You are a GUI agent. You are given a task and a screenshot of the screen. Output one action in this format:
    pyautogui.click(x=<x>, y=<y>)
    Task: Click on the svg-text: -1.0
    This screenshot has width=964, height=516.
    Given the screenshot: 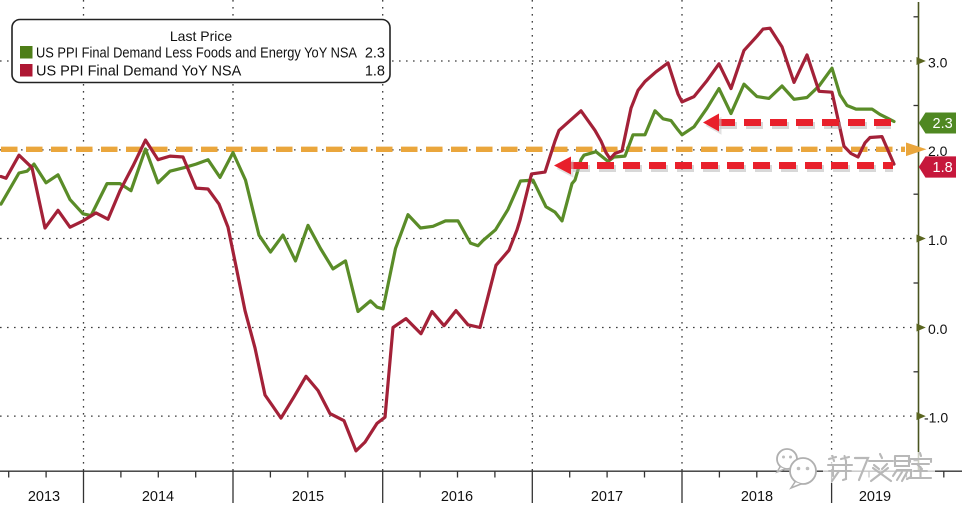 What is the action you would take?
    pyautogui.click(x=936, y=417)
    